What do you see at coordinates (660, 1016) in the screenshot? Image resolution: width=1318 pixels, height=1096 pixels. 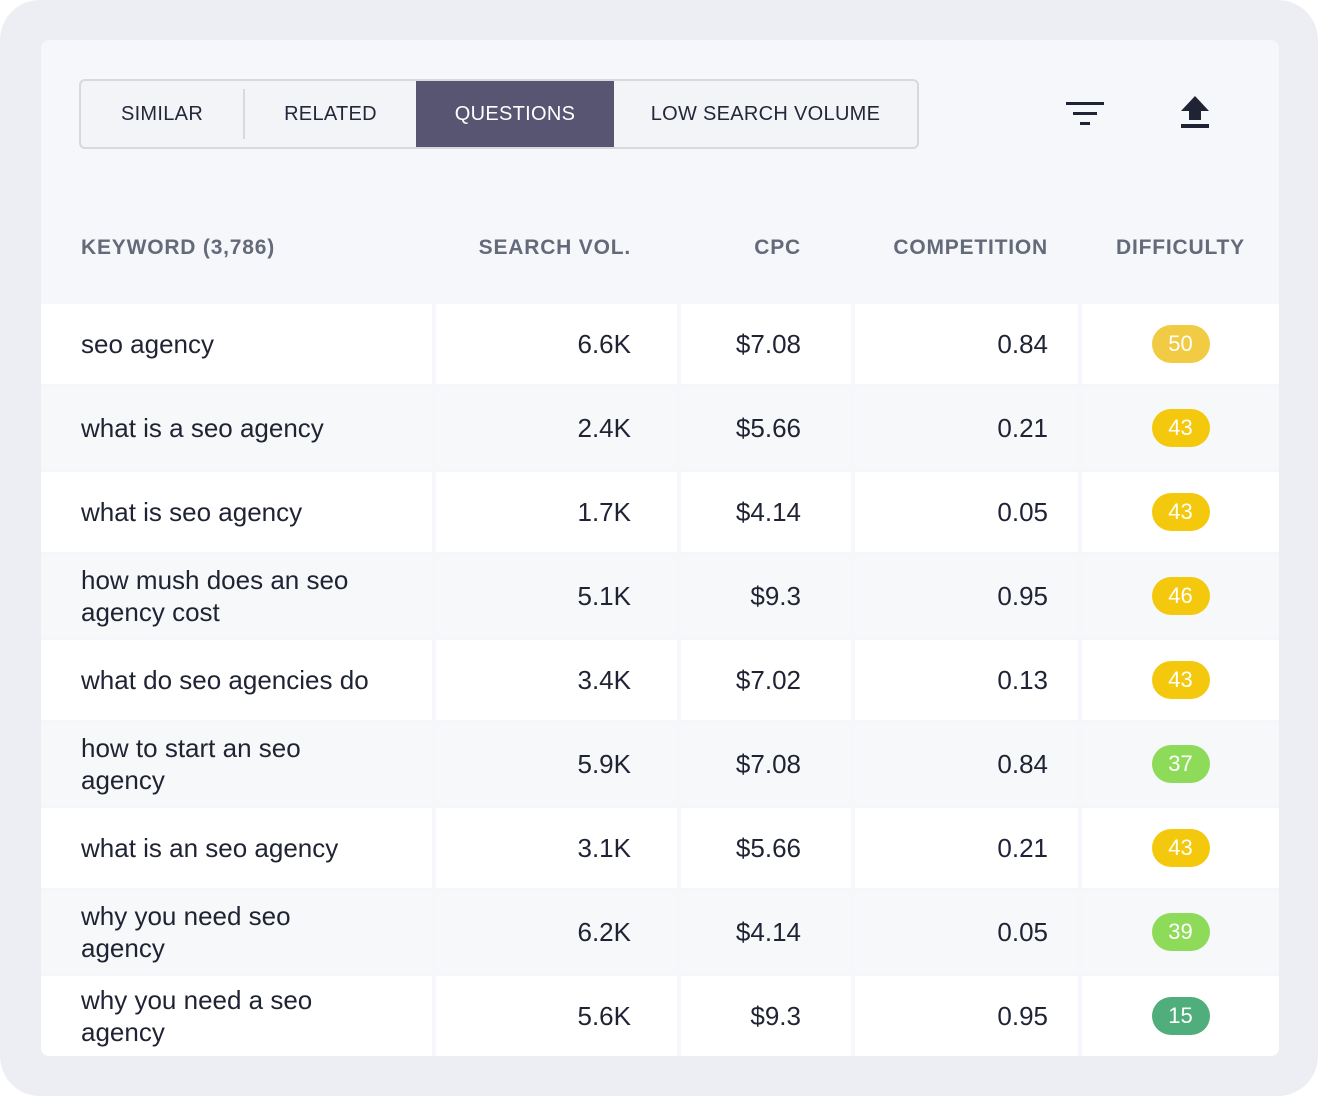 I see `table-row: why you need a seo agency 5.6K $9.3 0.95 15` at bounding box center [660, 1016].